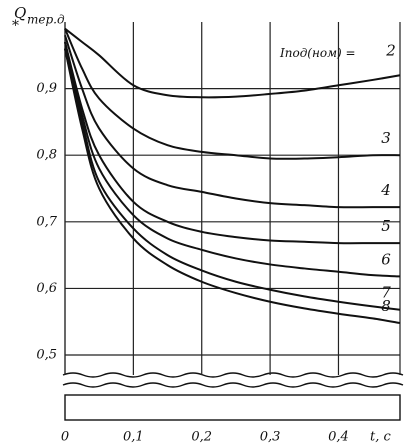 This screenshot has width=410, height=447. Describe the element at coordinates (386, 138) in the screenshot. I see `curve-label: 3` at that location.